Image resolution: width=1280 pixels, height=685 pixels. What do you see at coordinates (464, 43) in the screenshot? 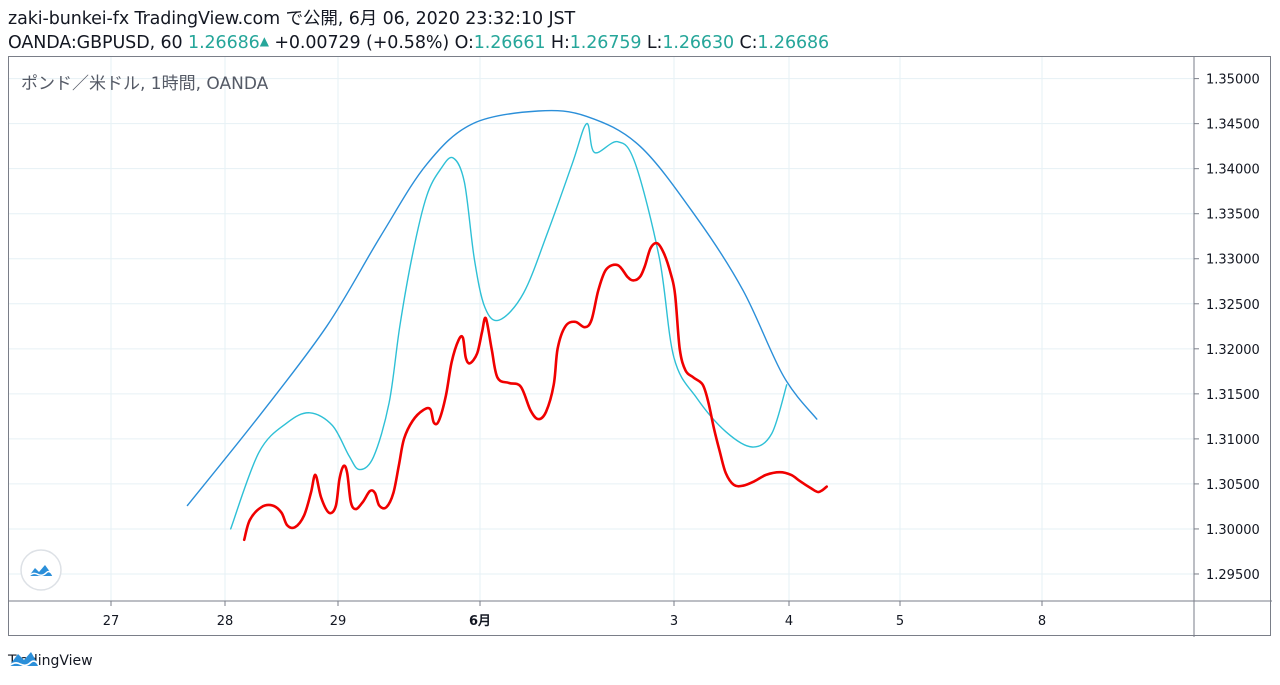
I see `open-label: O:` at bounding box center [464, 43].